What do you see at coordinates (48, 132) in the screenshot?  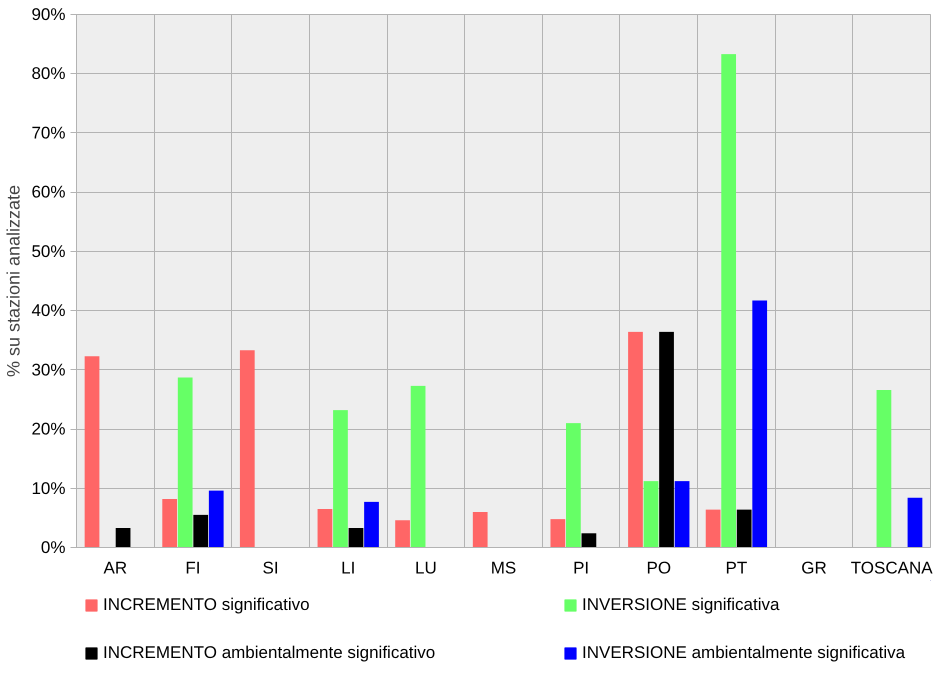 I see `y-tick-label: 70%` at bounding box center [48, 132].